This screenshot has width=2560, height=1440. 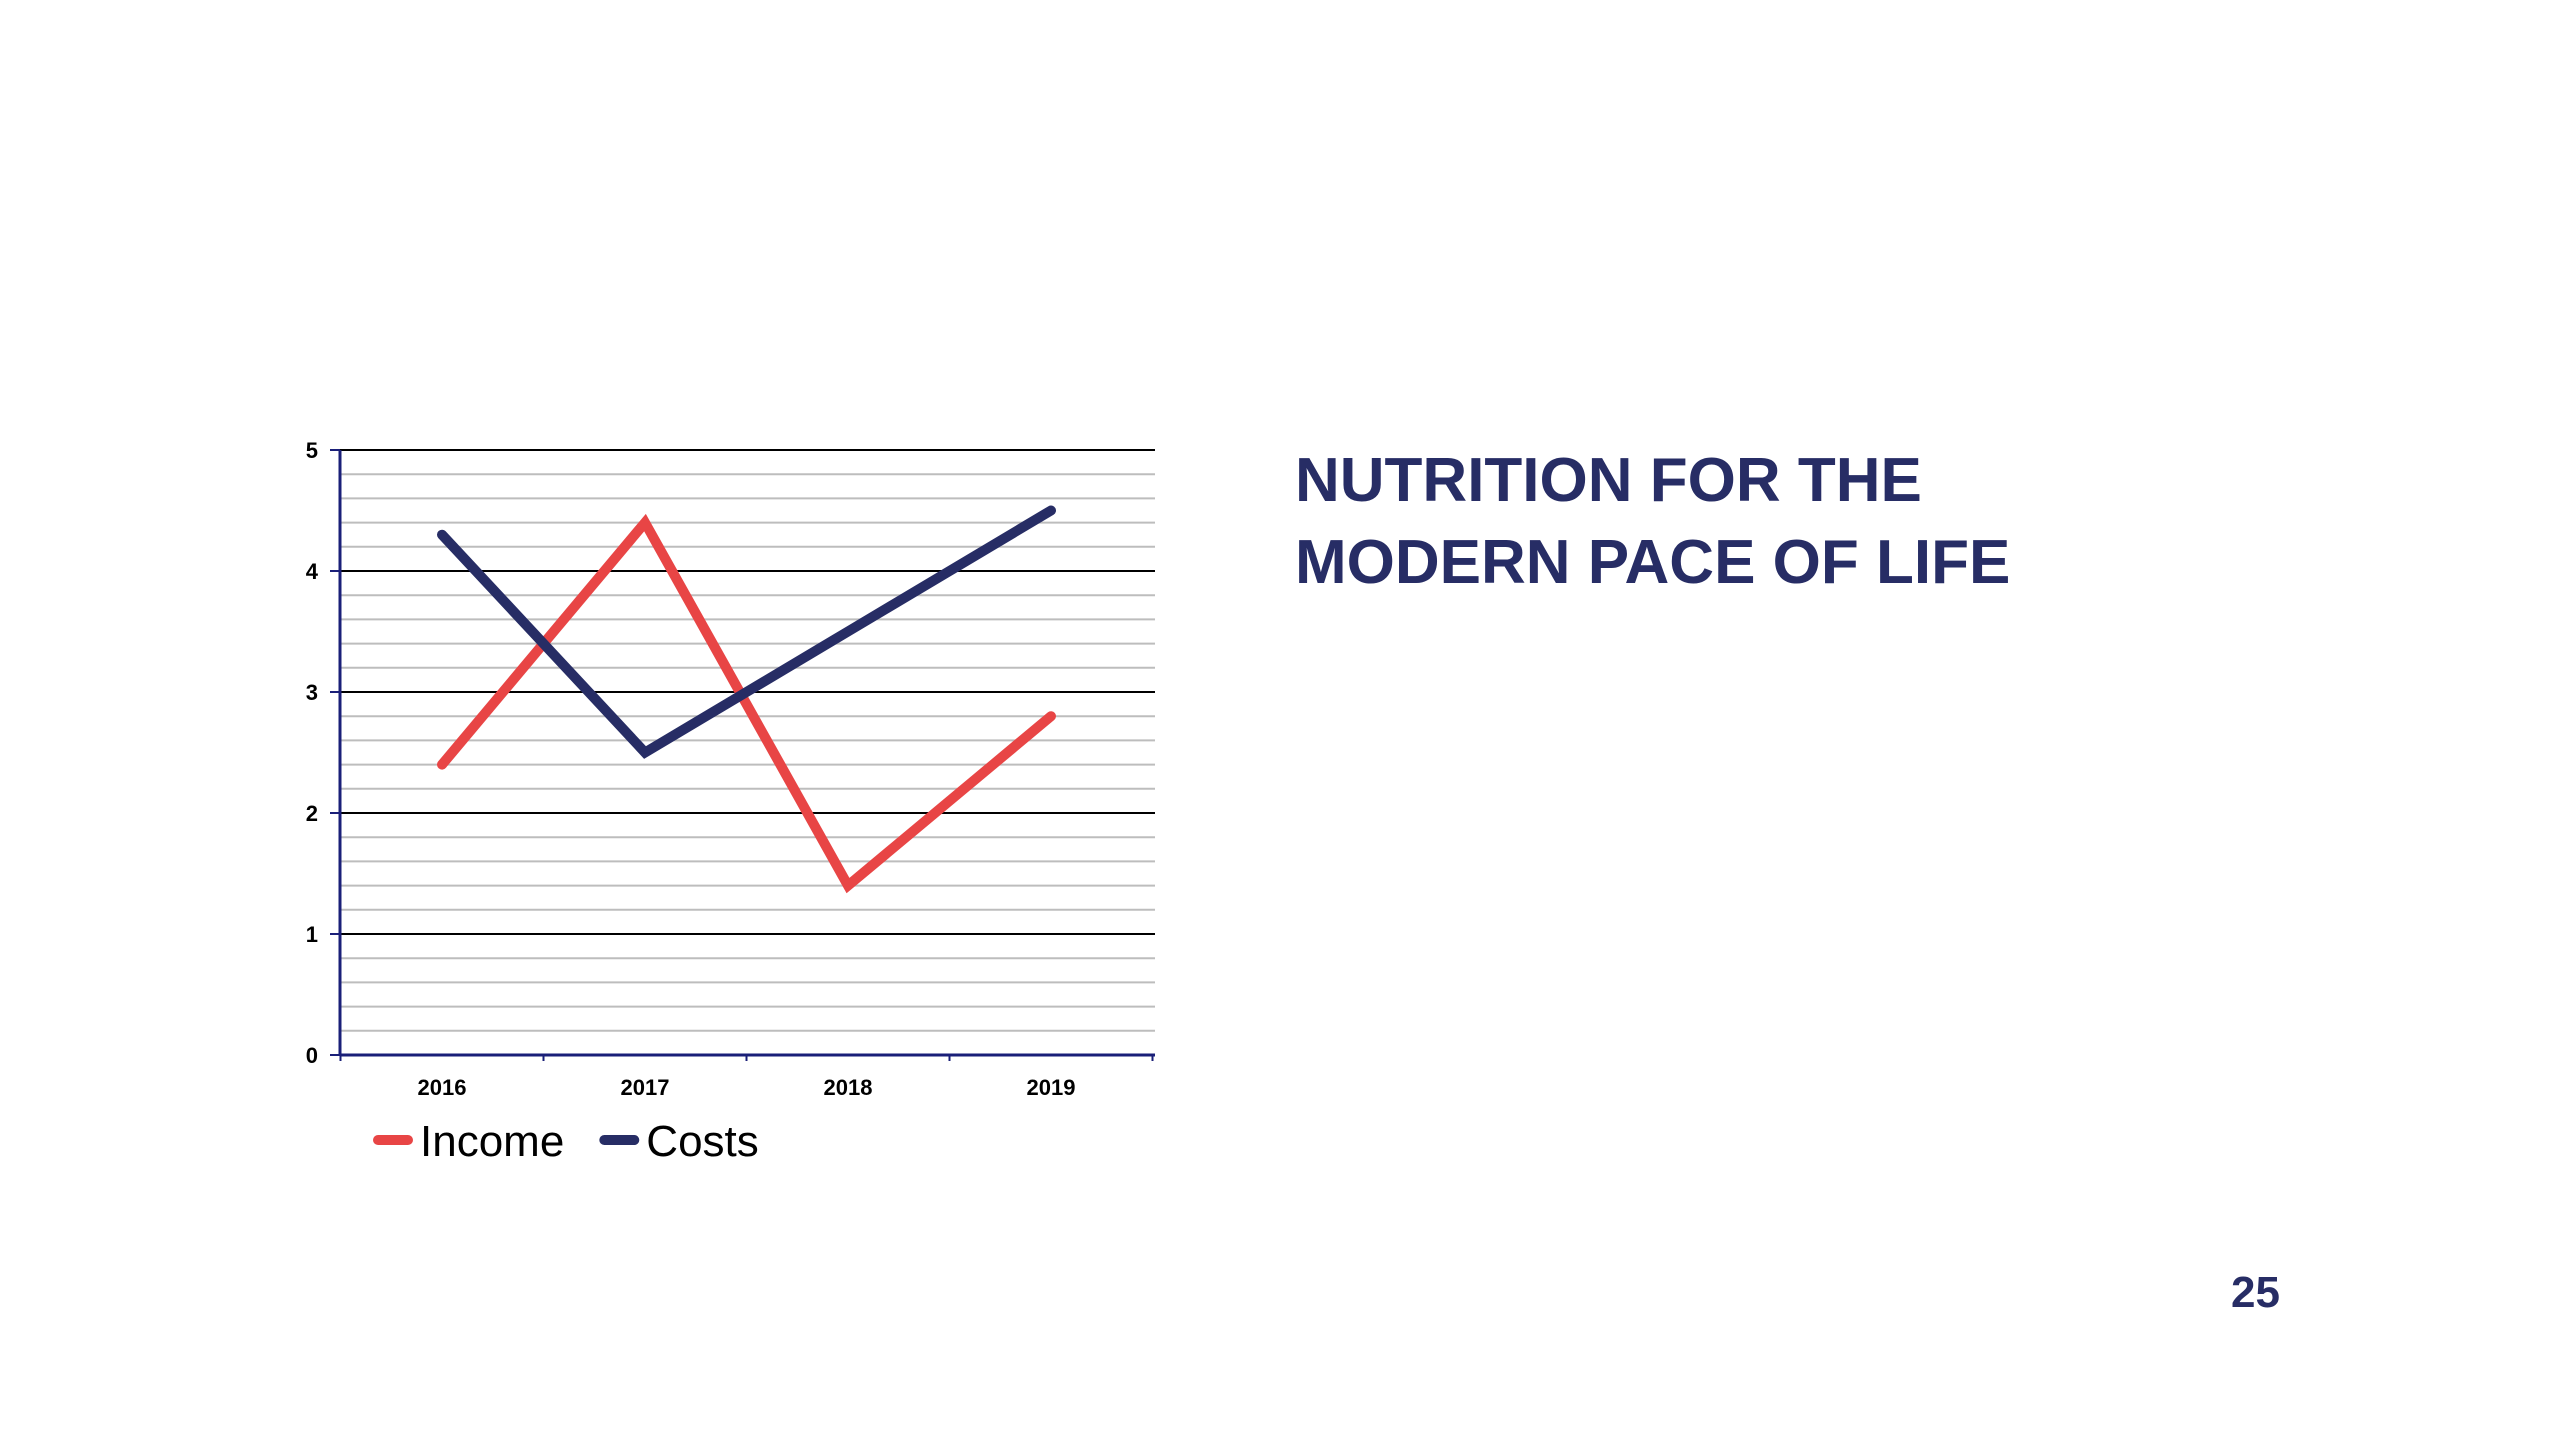 I want to click on x-axis-tick-labels: 2016 2017 2018 2019, so click(x=747, y=1087).